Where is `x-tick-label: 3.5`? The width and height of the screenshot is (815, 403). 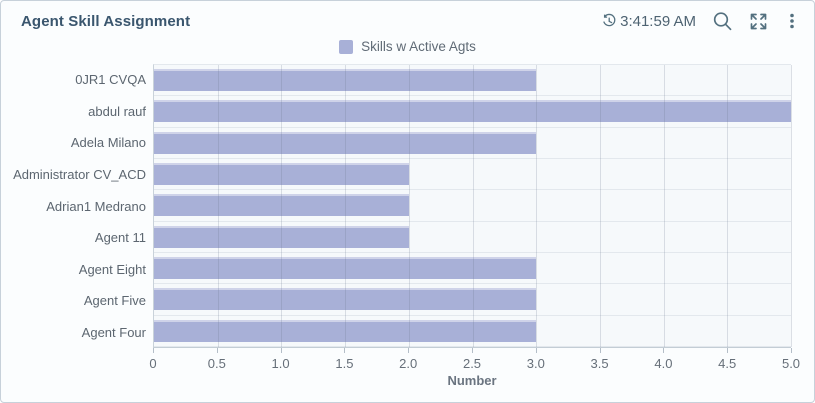 x-tick-label: 3.5 is located at coordinates (599, 363).